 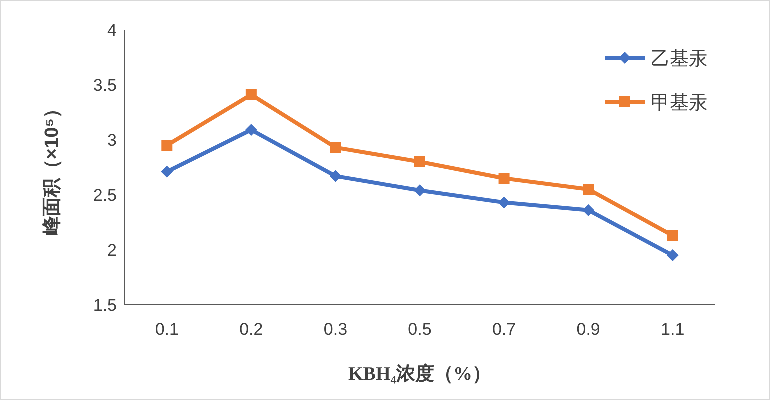 What do you see at coordinates (420, 374) in the screenshot?
I see `x-axis-title: KBH₄浓度（%）` at bounding box center [420, 374].